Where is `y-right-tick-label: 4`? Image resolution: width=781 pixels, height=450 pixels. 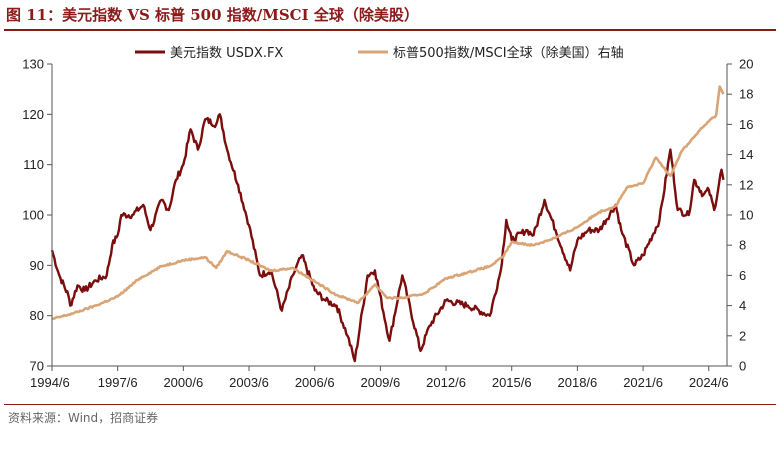 y-right-tick-label: 4 is located at coordinates (742, 305).